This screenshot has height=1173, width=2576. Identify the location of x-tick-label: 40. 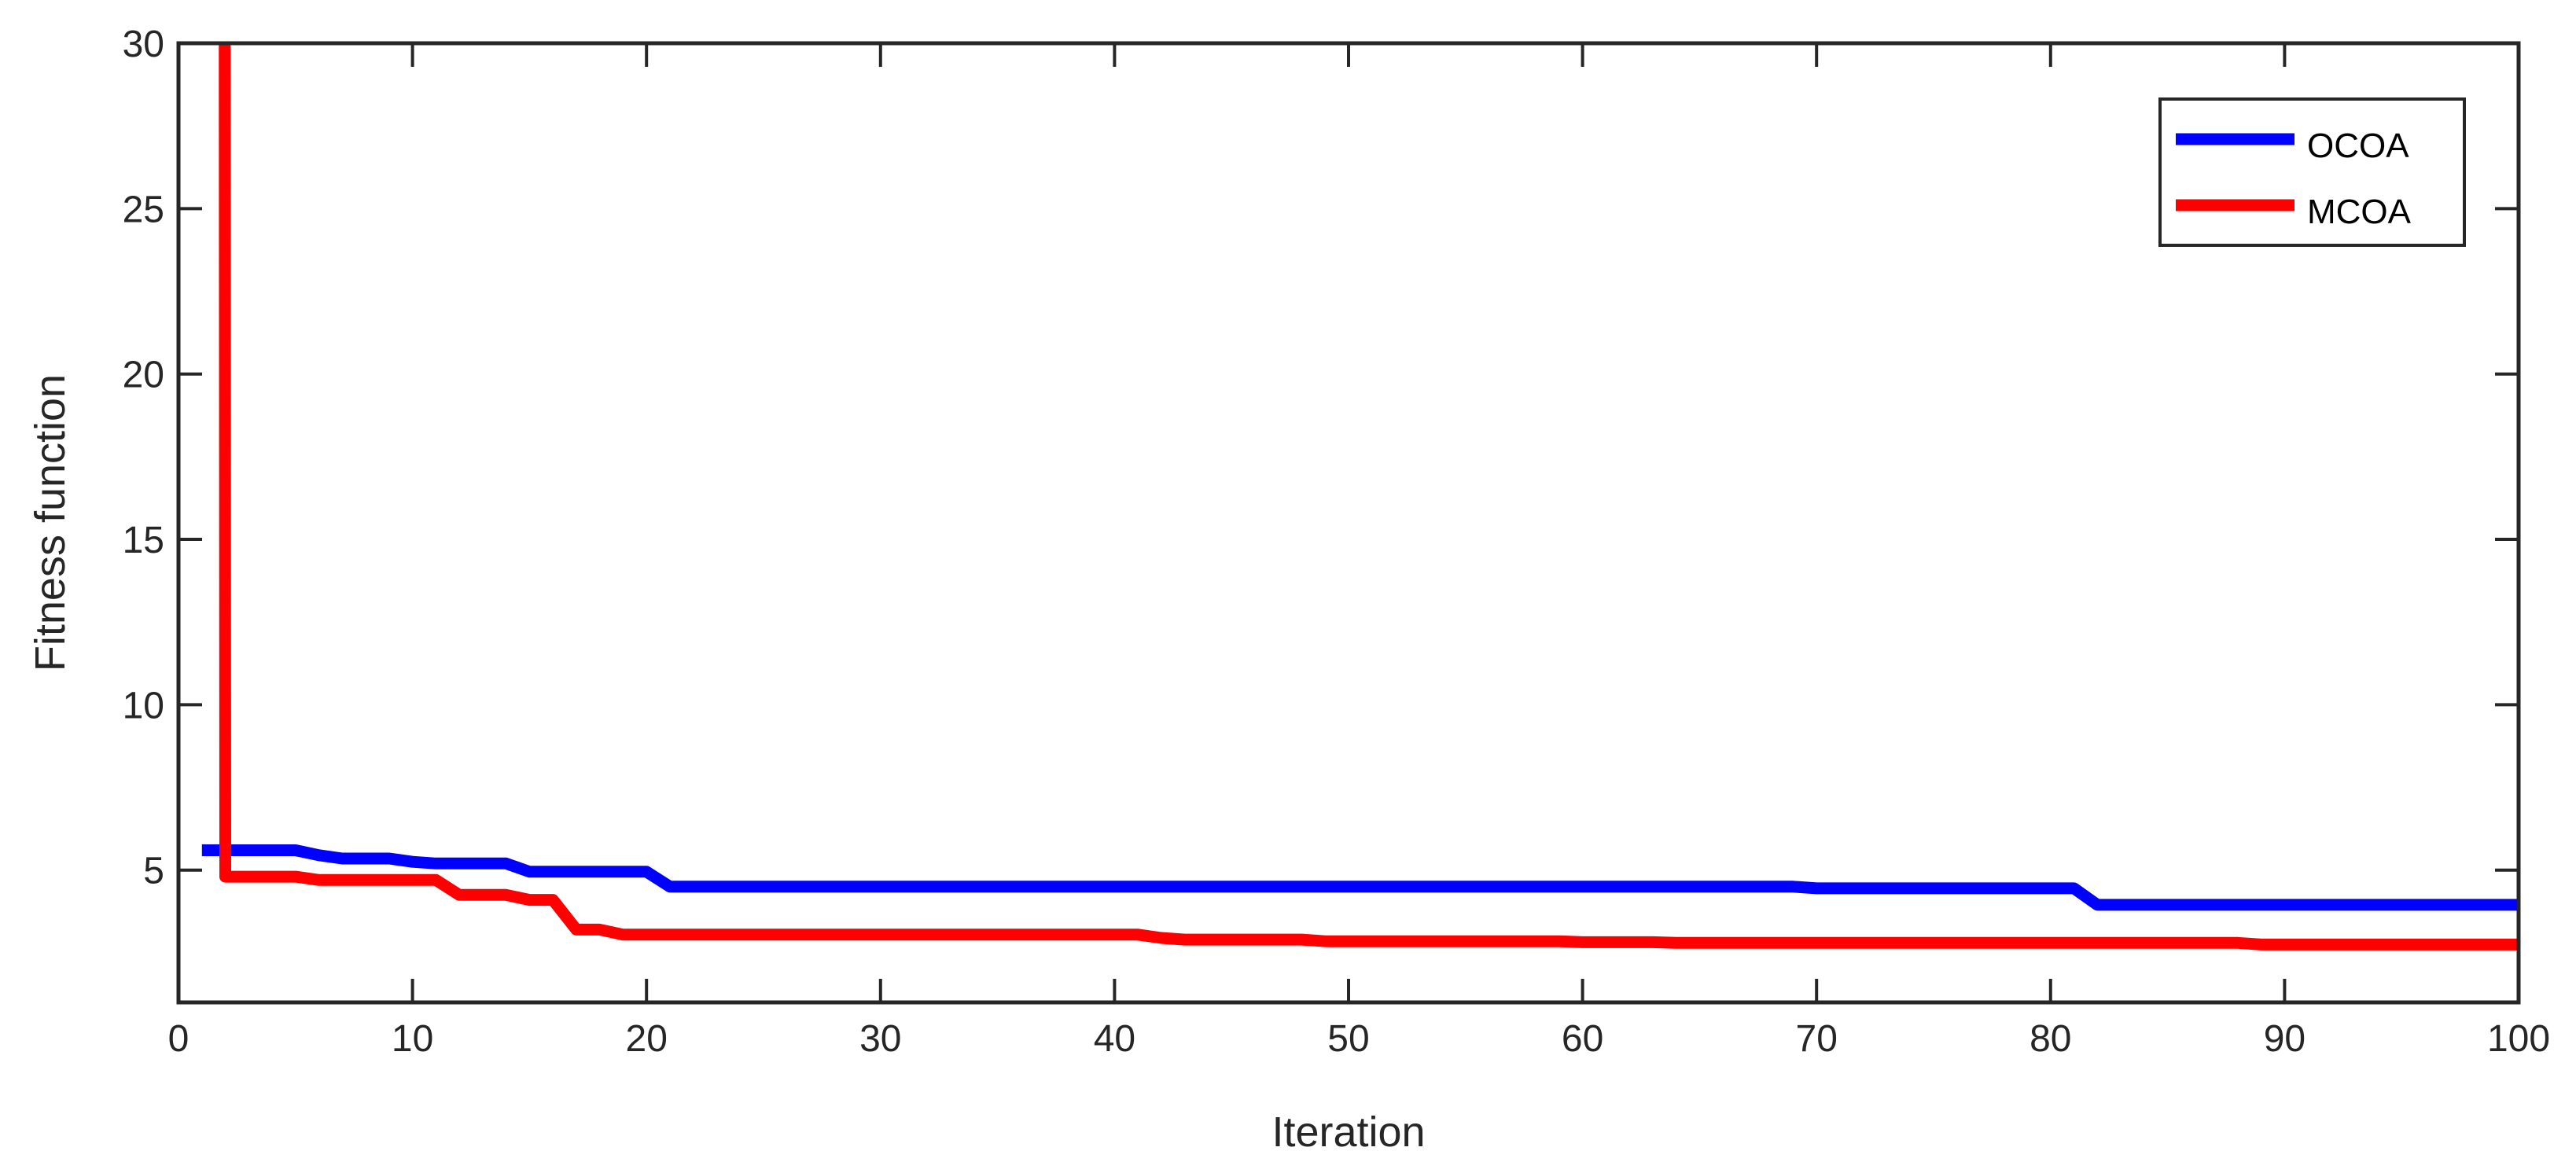
(1114, 1039).